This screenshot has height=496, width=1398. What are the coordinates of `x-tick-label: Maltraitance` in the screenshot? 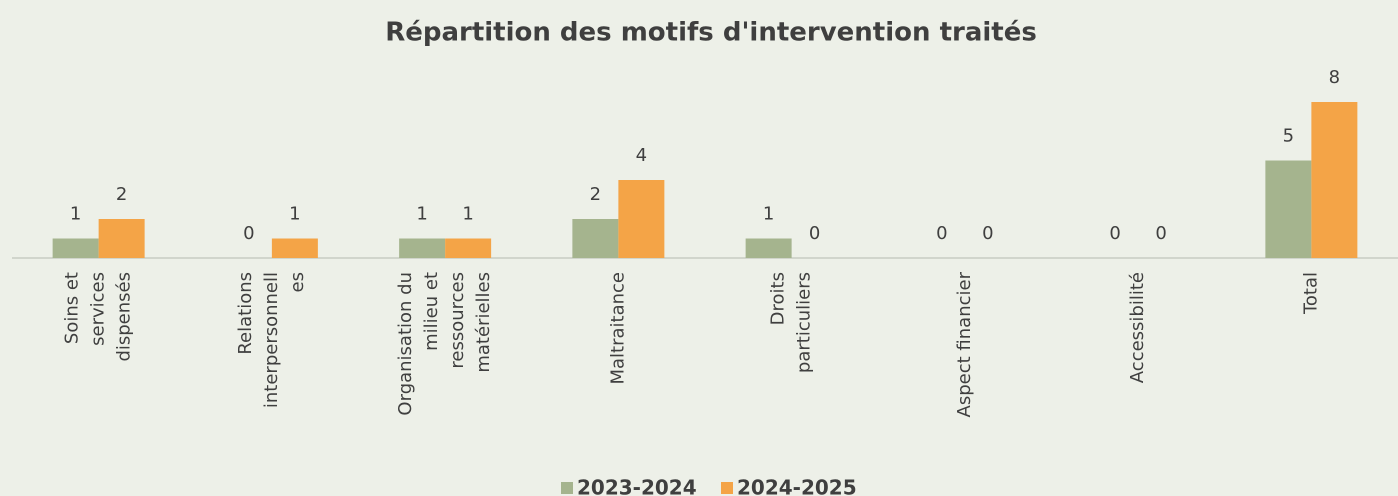 It's located at (617, 328).